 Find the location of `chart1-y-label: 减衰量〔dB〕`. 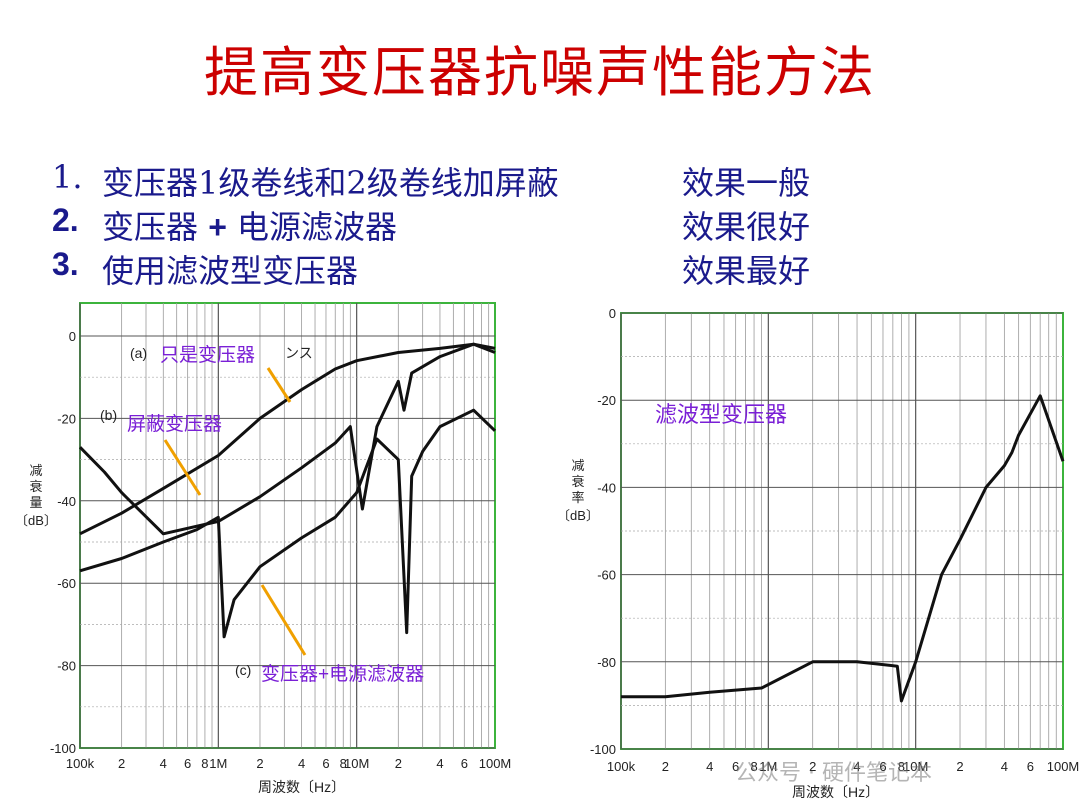

chart1-y-label: 减衰量〔dB〕 is located at coordinates (36, 495).